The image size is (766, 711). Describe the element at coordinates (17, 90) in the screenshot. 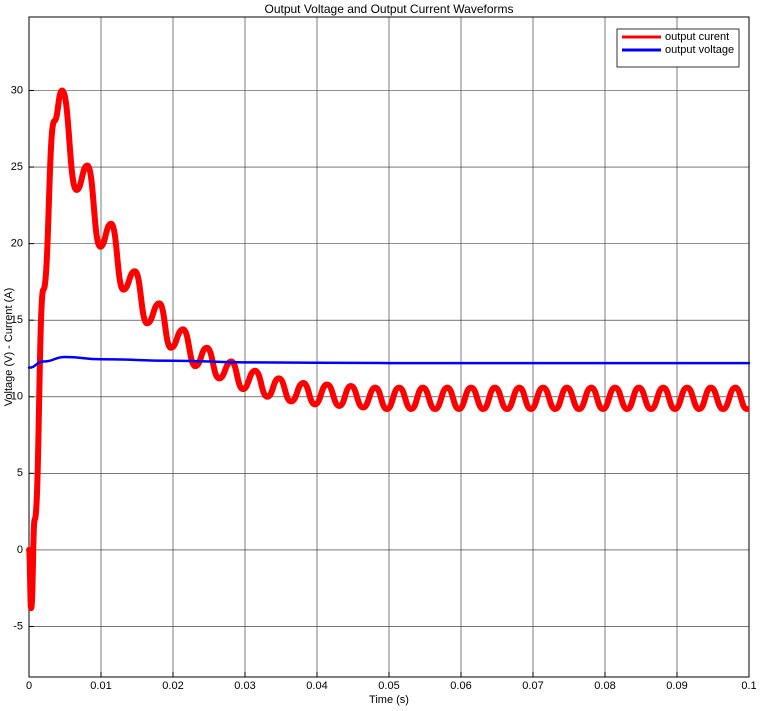

I see `y-tick-label: 30` at that location.